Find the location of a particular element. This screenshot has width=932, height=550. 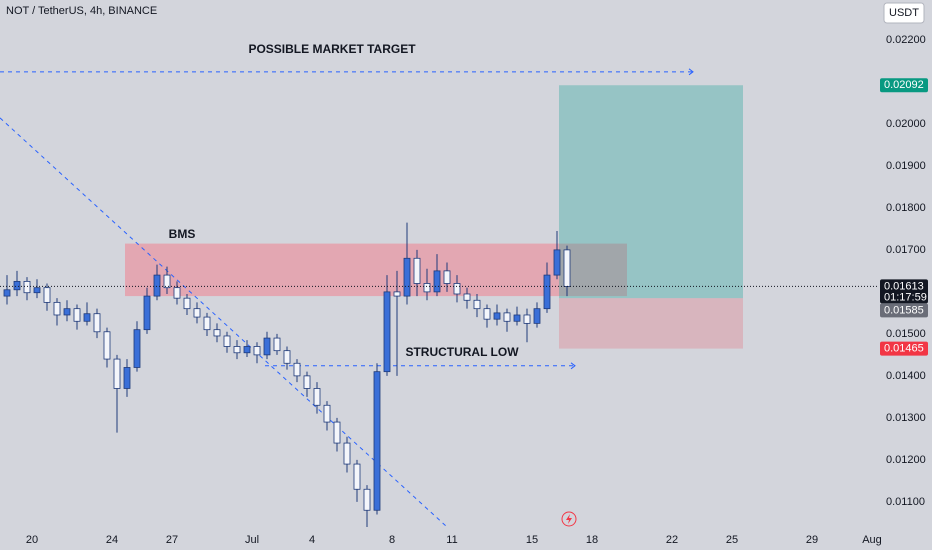

icon-circle is located at coordinates (569, 519).